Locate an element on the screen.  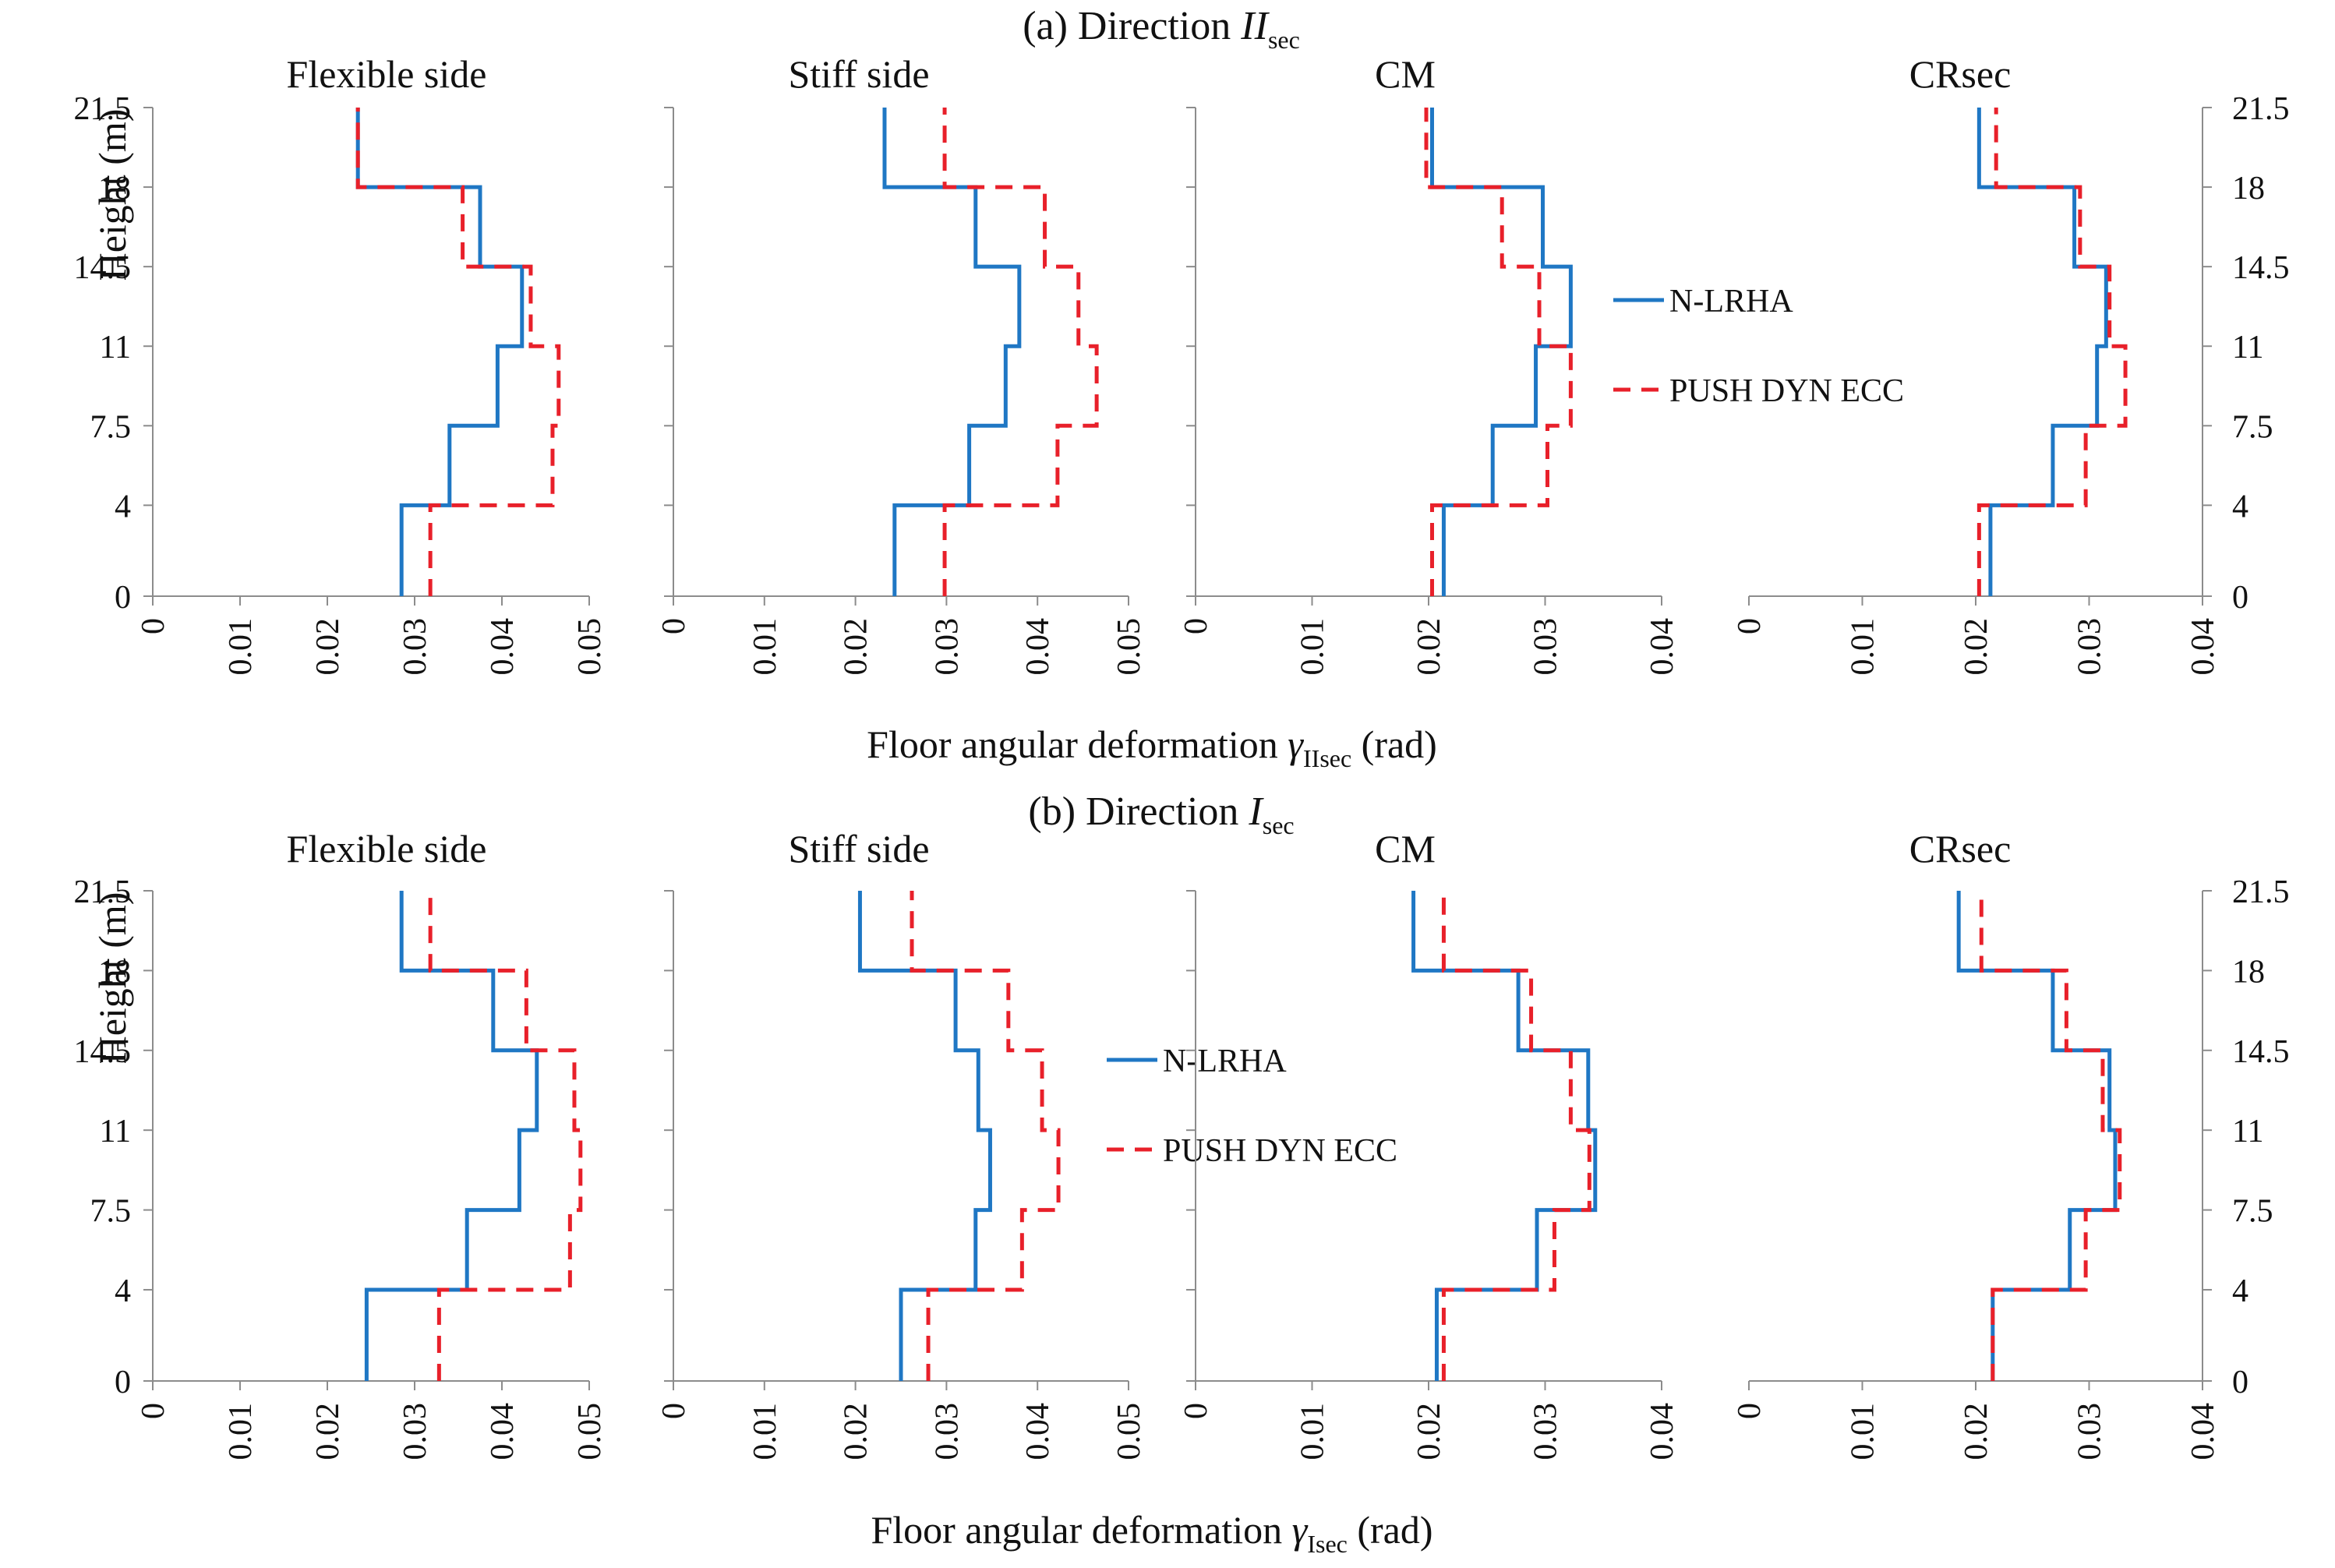
section-a-xlabel: Floor angular deformation γIIsec (rad) is located at coordinates (1152, 747).